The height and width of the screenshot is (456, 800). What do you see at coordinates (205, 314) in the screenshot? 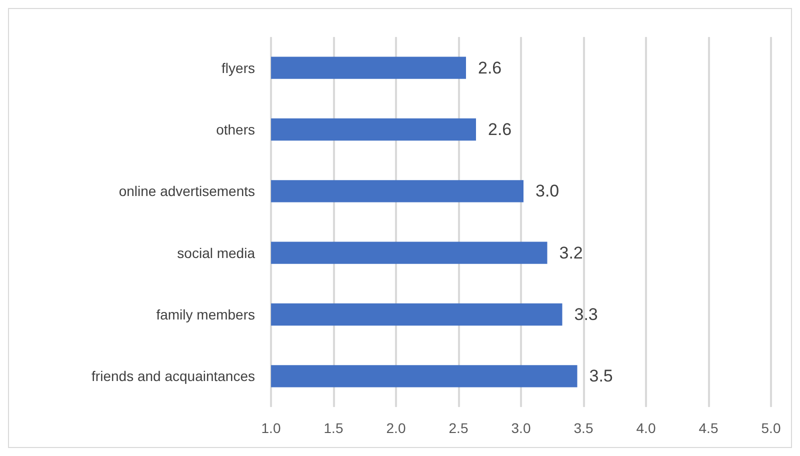
I see `y-tick-label: family members` at bounding box center [205, 314].